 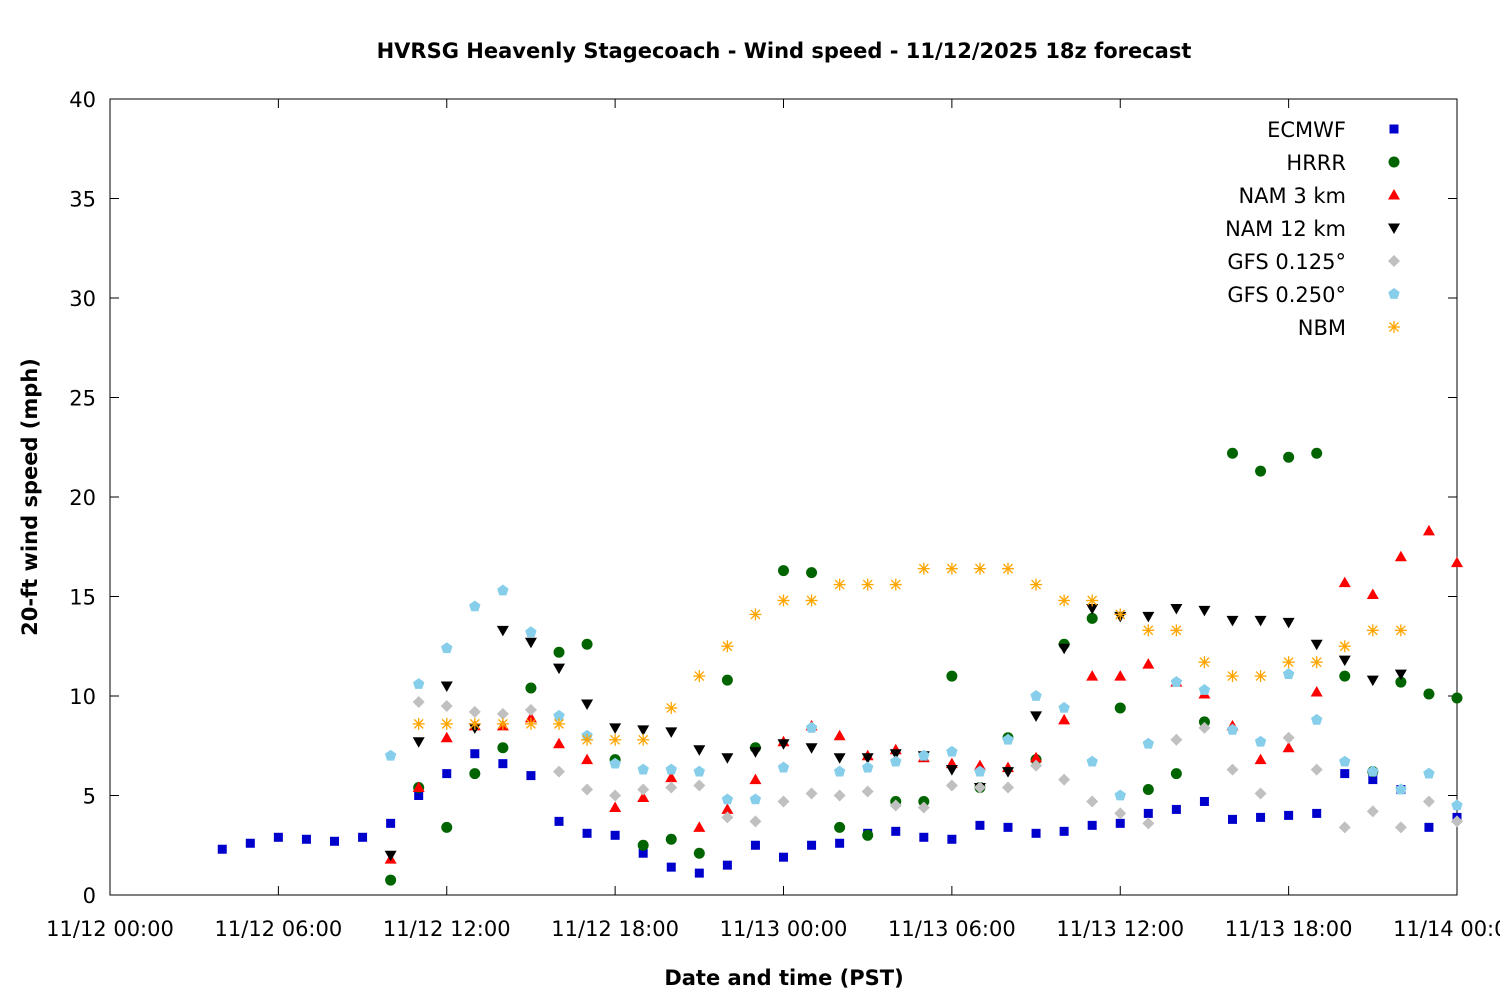 What do you see at coordinates (1446, 929) in the screenshot?
I see `x-tick-label: 11/14 00:00` at bounding box center [1446, 929].